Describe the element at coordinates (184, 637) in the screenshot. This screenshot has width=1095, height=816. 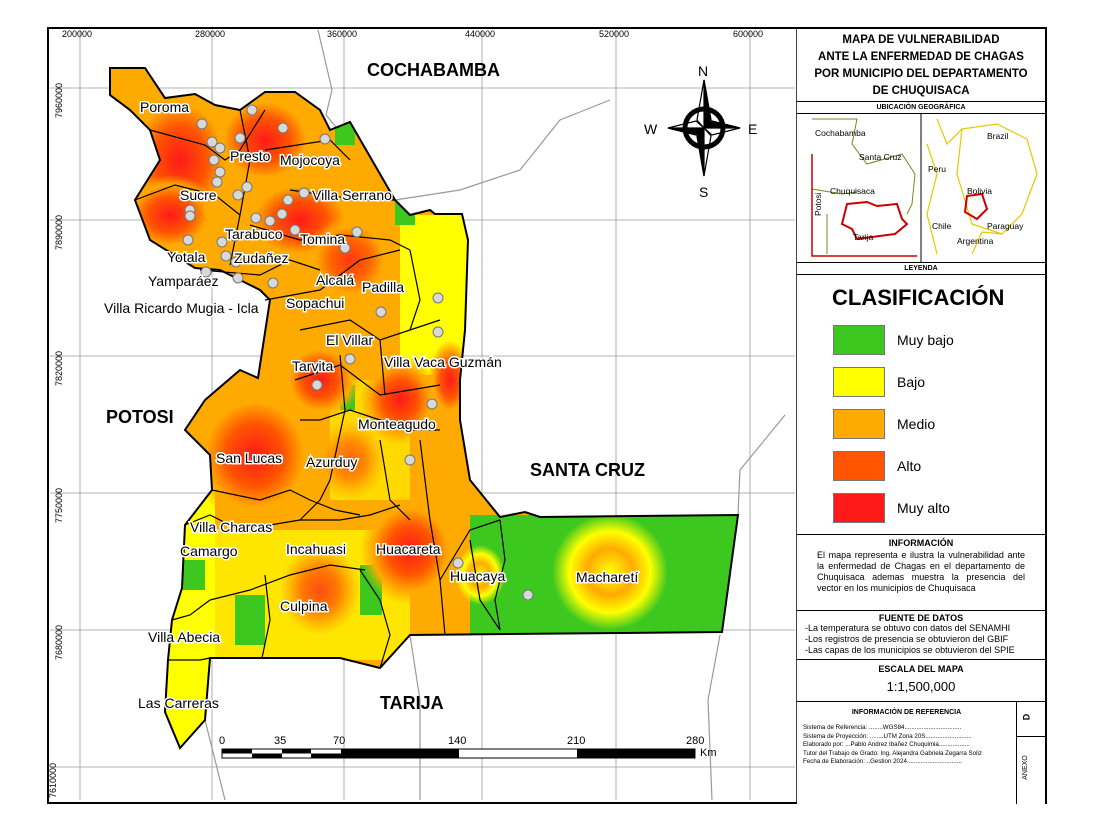
I see `muni-label: Villa Abecia` at that location.